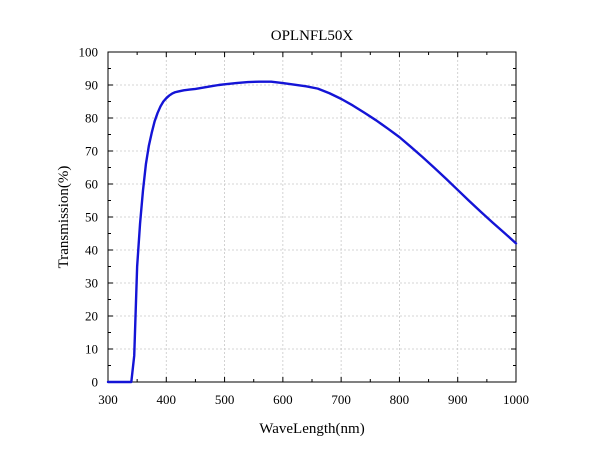  Describe the element at coordinates (91, 250) in the screenshot. I see `y-tick-label: 40` at that location.